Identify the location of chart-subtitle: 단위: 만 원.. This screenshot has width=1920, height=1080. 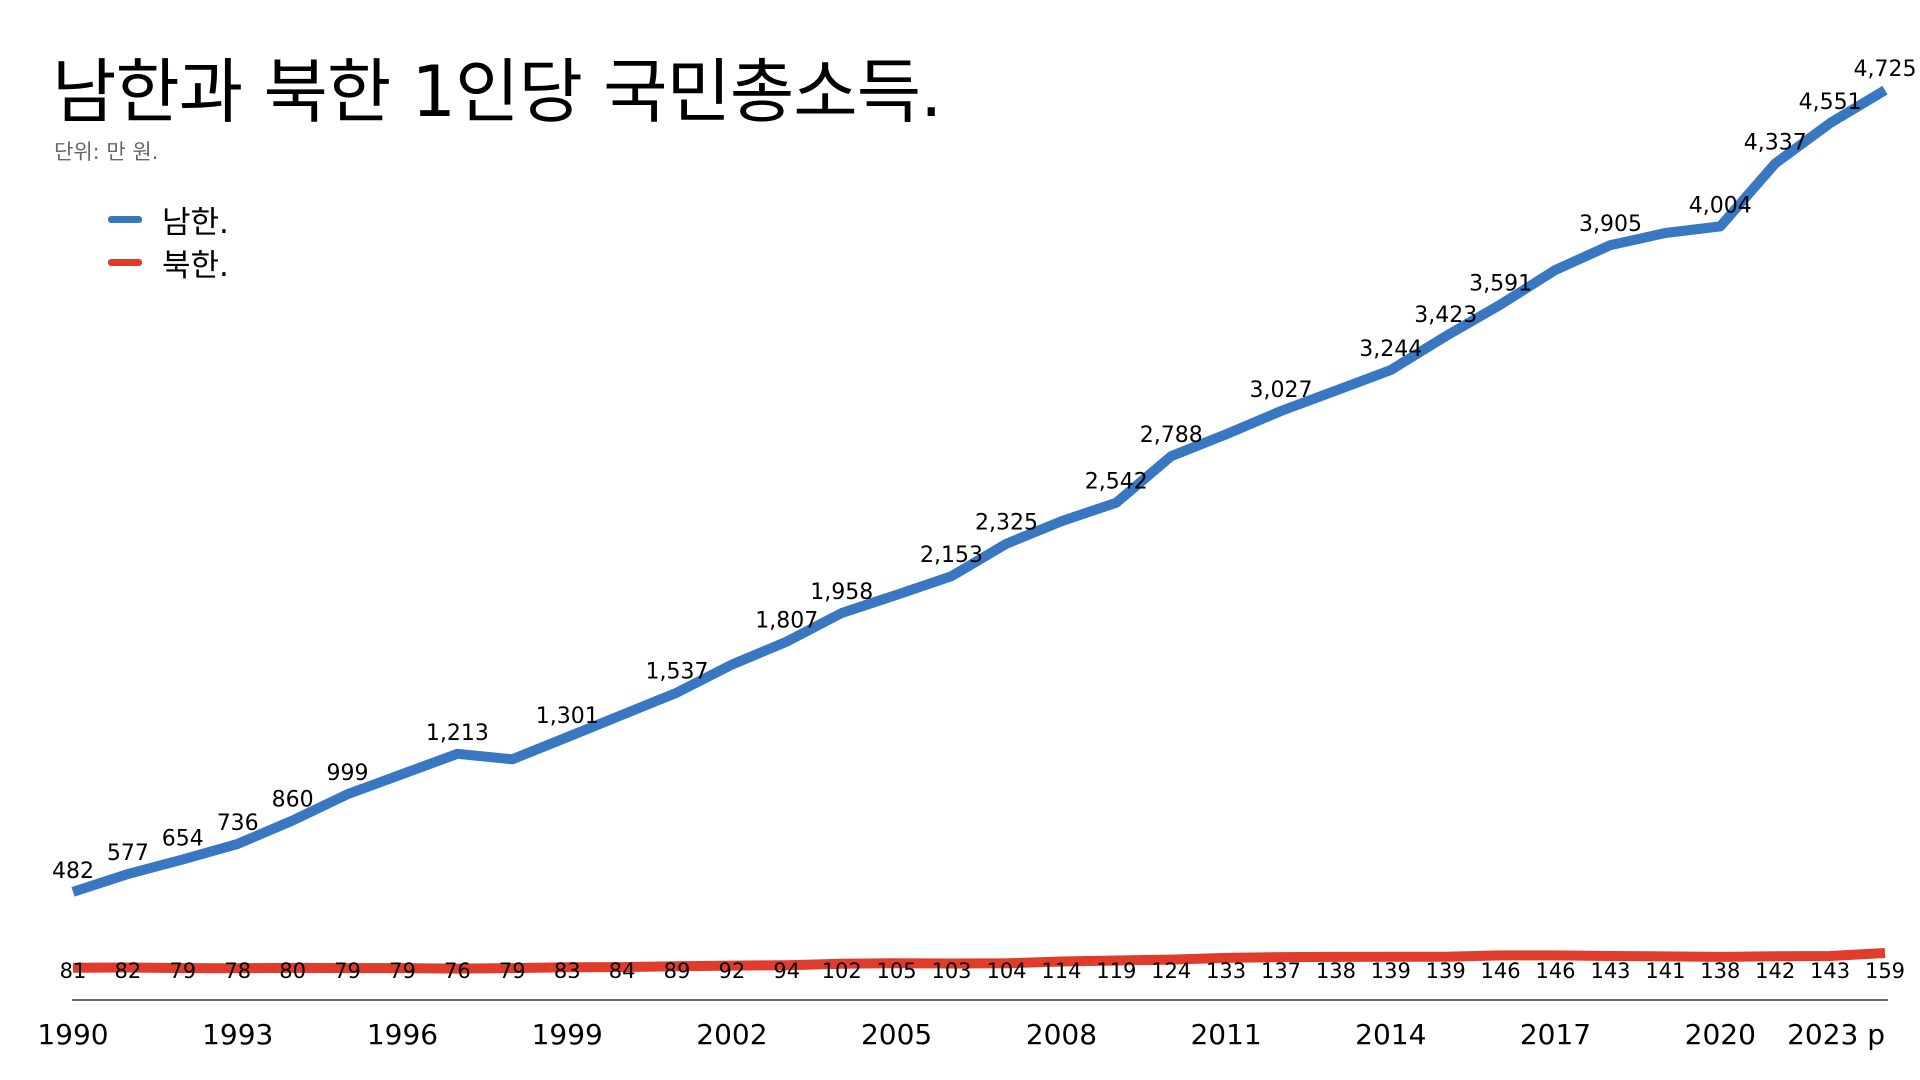
(106, 152).